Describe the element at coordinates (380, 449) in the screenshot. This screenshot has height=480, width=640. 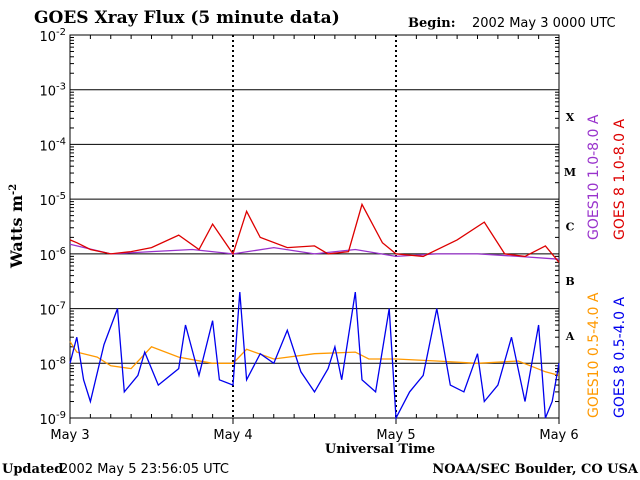
I see `x-axis-label: Universal Time` at that location.